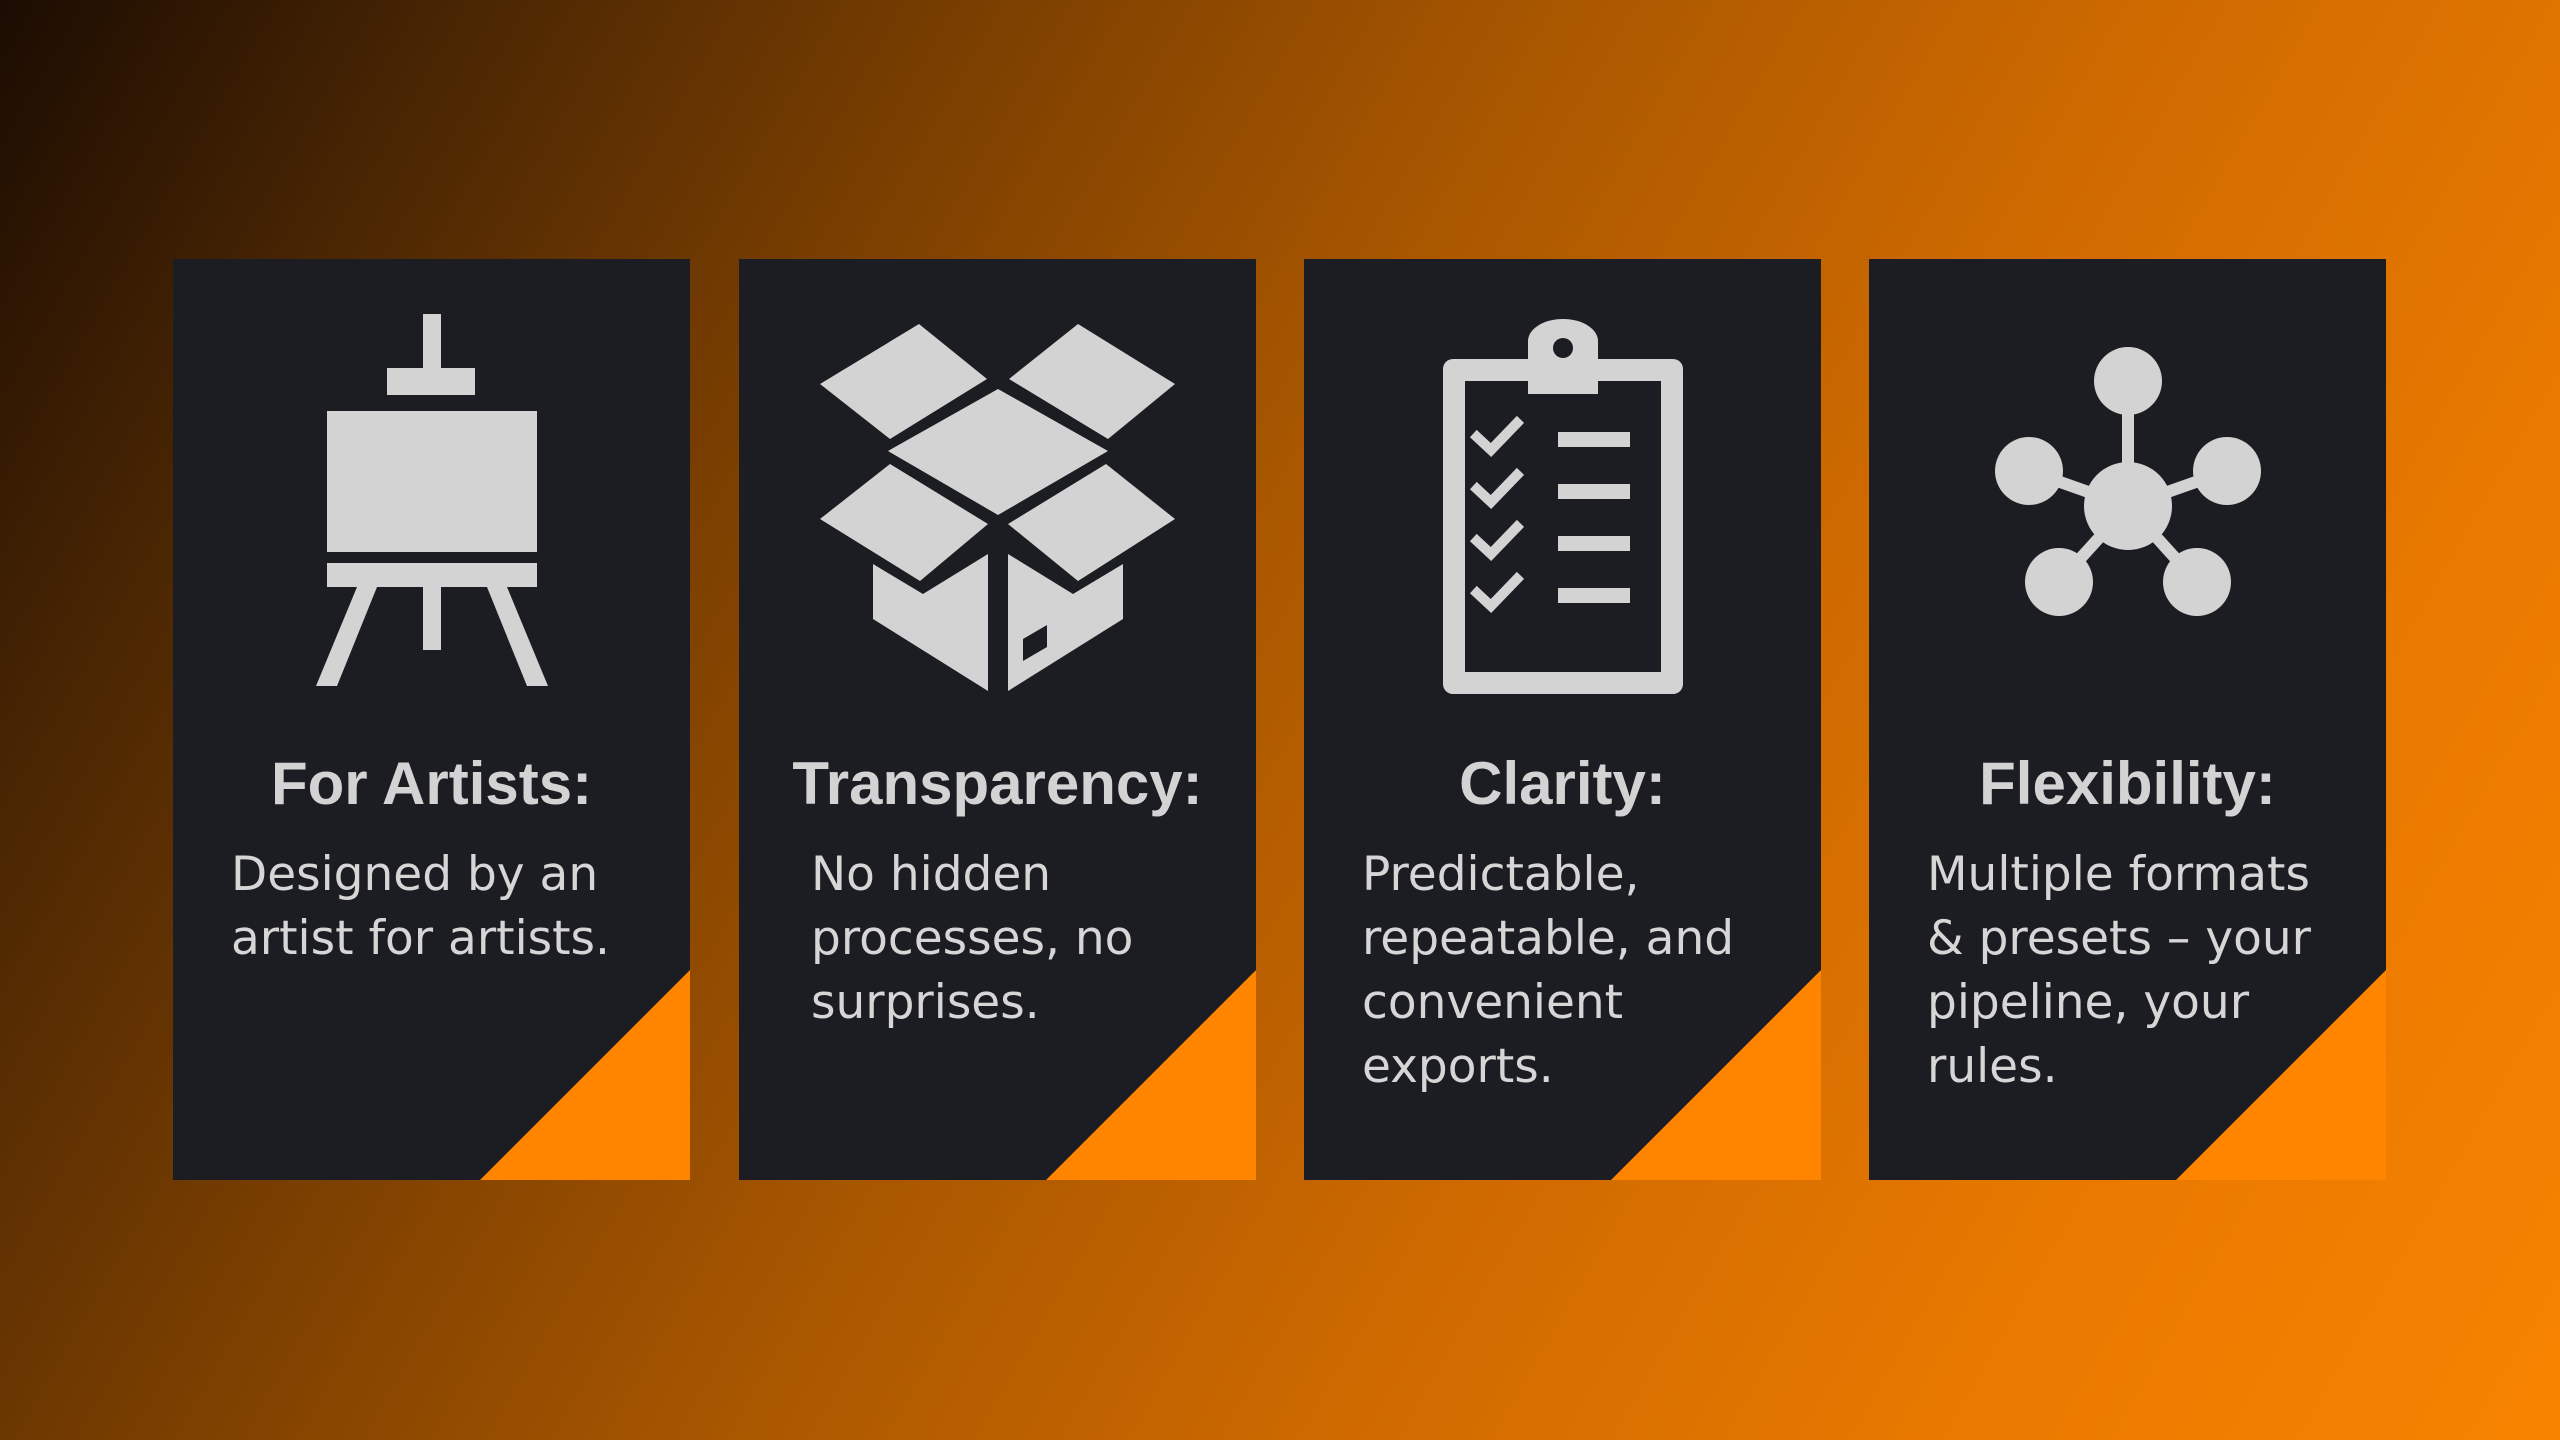 This screenshot has height=1440, width=2560. What do you see at coordinates (585, 1075) in the screenshot?
I see `accent-corner` at bounding box center [585, 1075].